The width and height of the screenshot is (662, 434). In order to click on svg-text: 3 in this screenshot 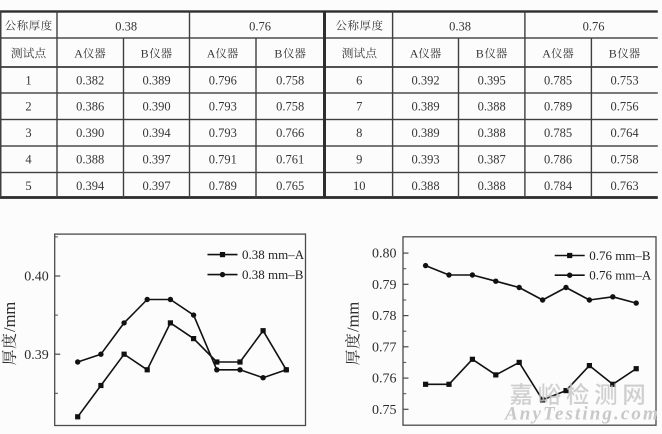, I will do `click(28, 133)`.